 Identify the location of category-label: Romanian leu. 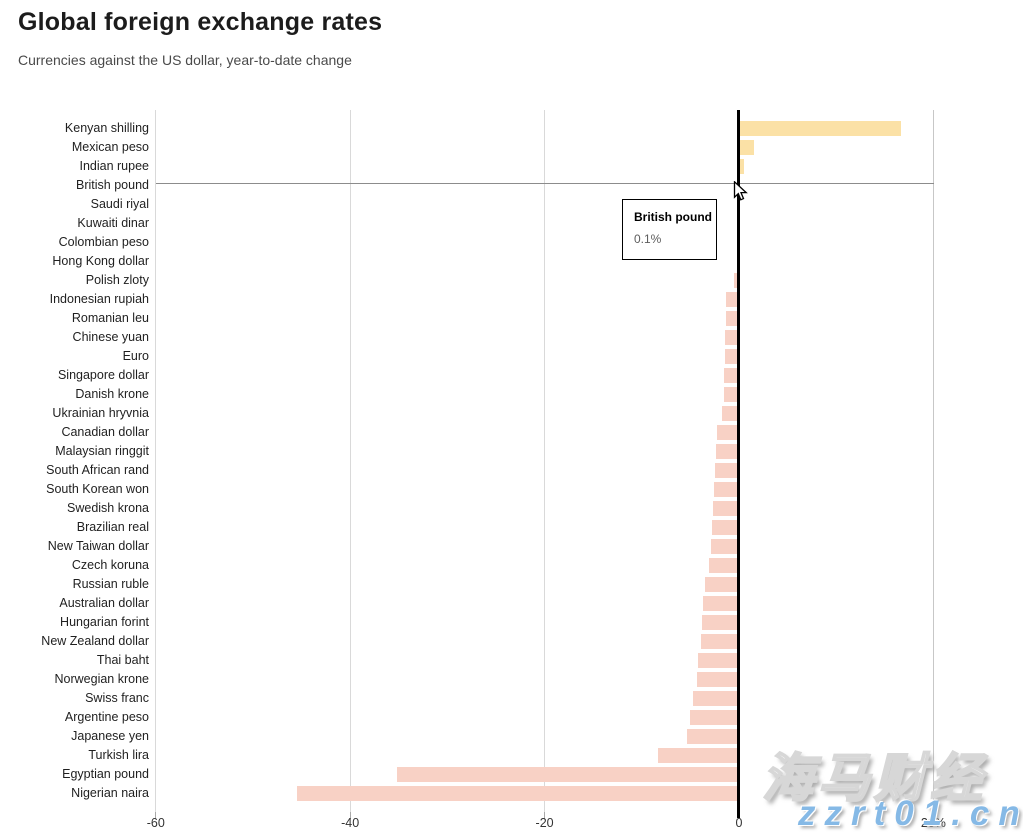
(110, 317).